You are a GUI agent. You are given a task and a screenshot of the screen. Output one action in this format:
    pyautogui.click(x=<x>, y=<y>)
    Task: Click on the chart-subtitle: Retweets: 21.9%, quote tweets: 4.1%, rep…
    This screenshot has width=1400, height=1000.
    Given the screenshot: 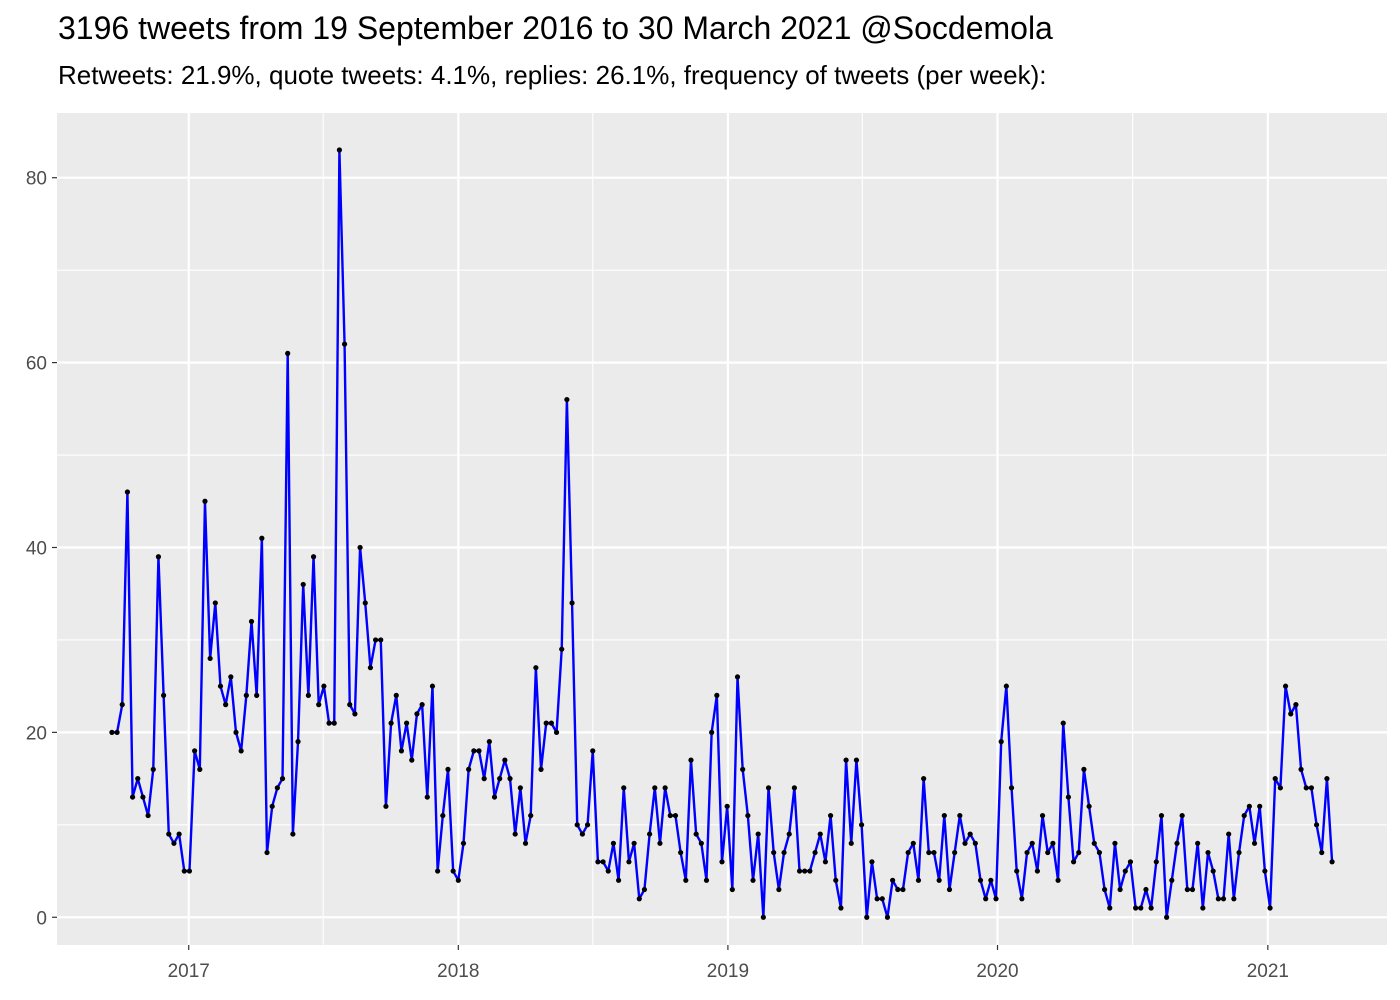 What is the action you would take?
    pyautogui.click(x=552, y=75)
    